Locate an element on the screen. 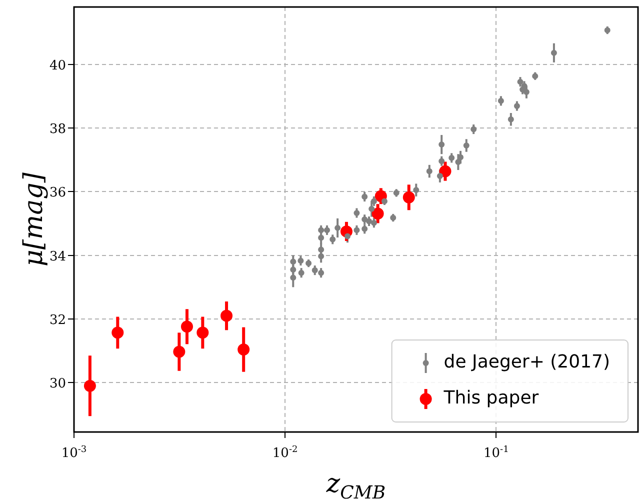  y-tick-label: 36 is located at coordinates (57, 193).